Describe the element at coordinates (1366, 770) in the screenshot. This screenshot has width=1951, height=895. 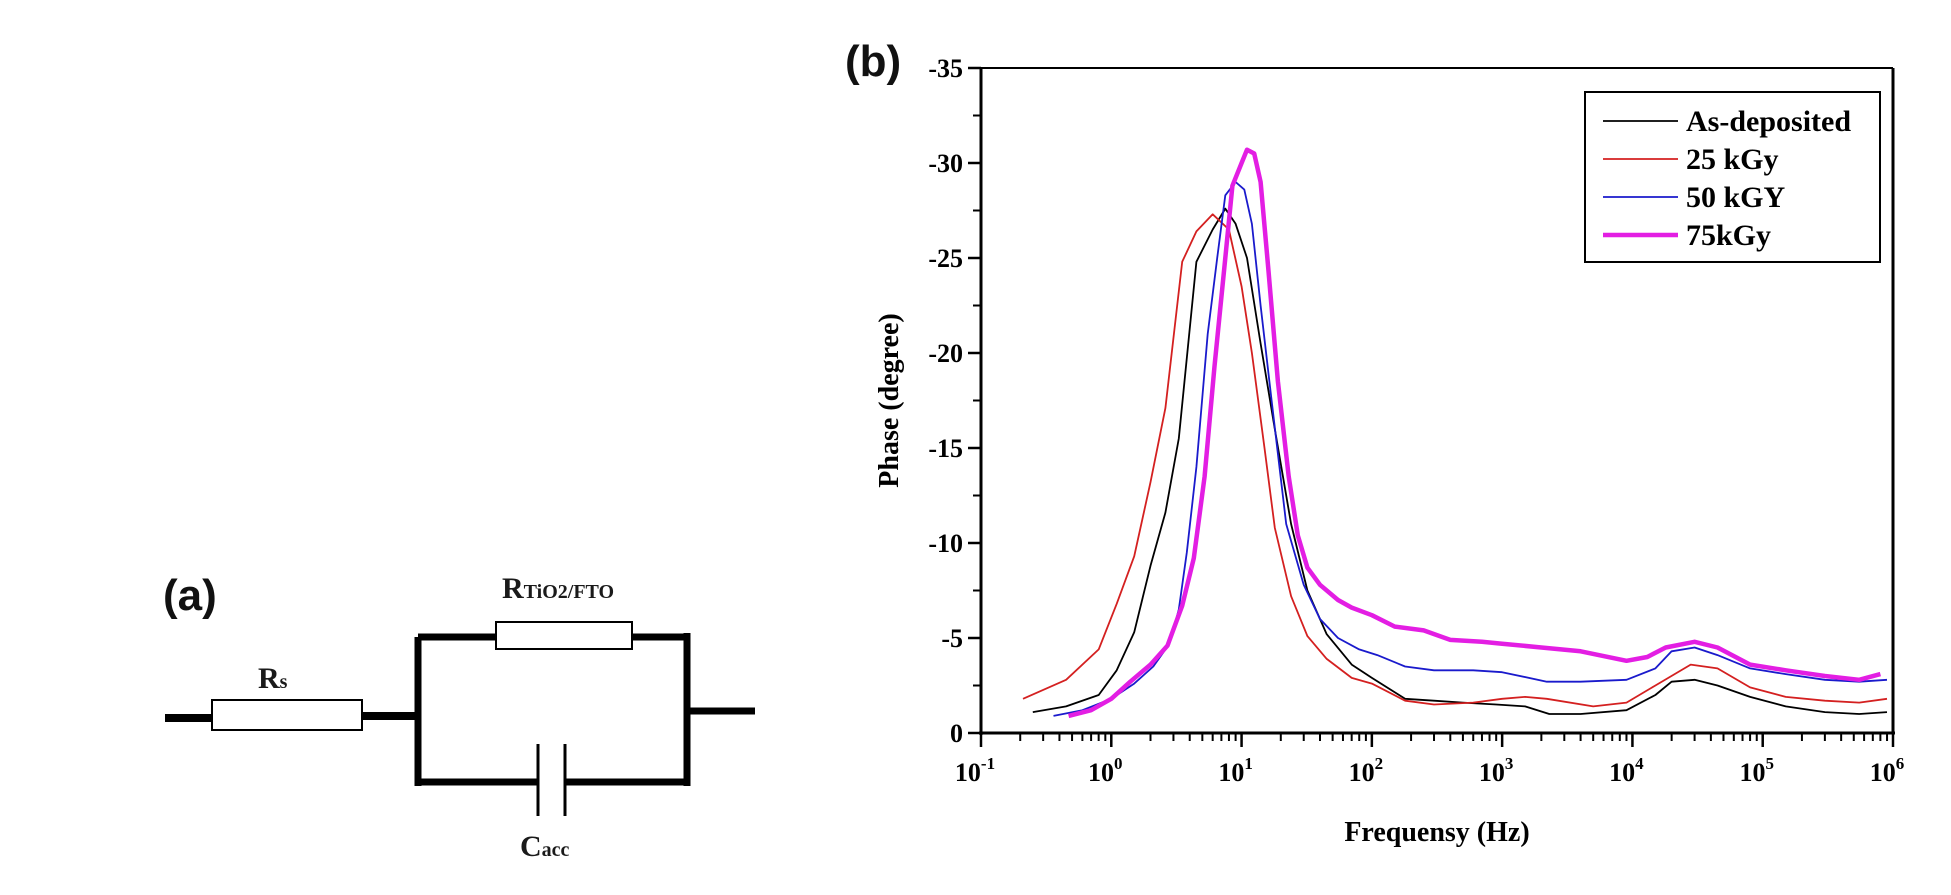
I see `x-tick-label: 10²` at that location.